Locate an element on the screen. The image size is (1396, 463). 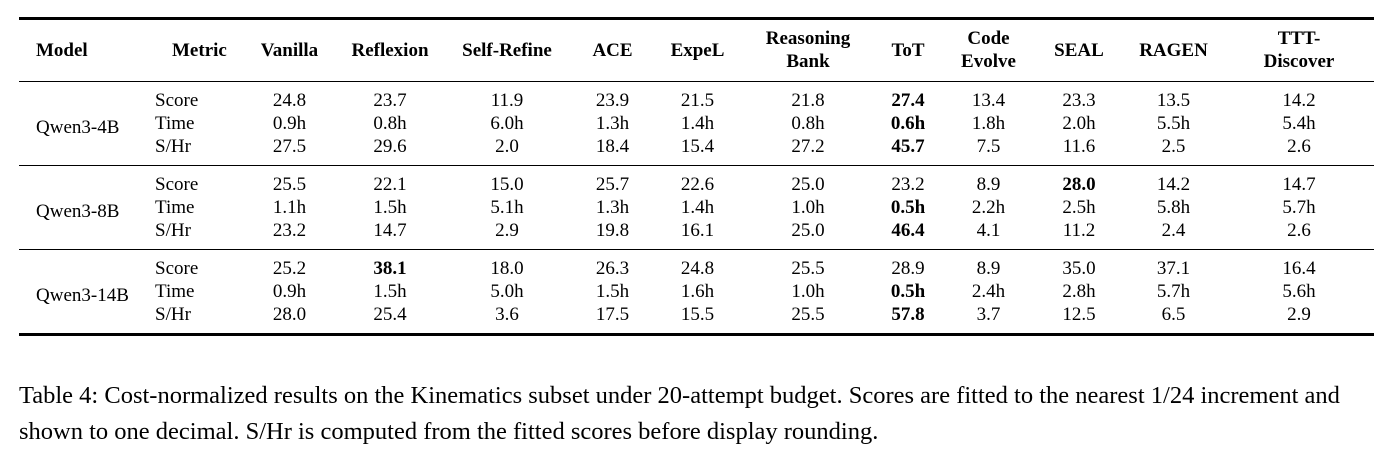
value-cell: 23.3 is located at coordinates (1079, 100).